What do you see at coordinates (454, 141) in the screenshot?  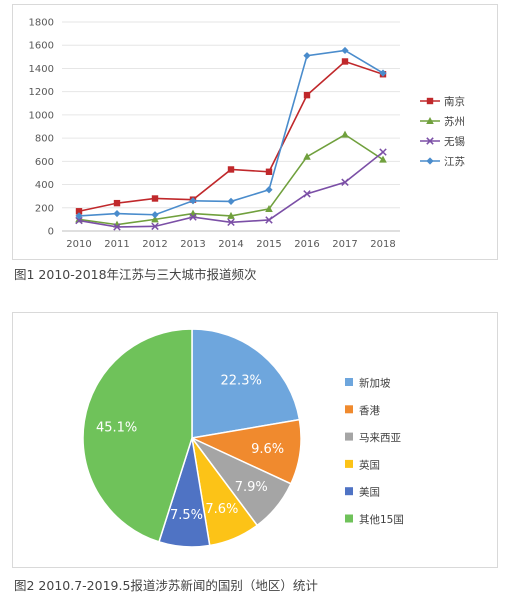 I see `legend-label: 无锡` at bounding box center [454, 141].